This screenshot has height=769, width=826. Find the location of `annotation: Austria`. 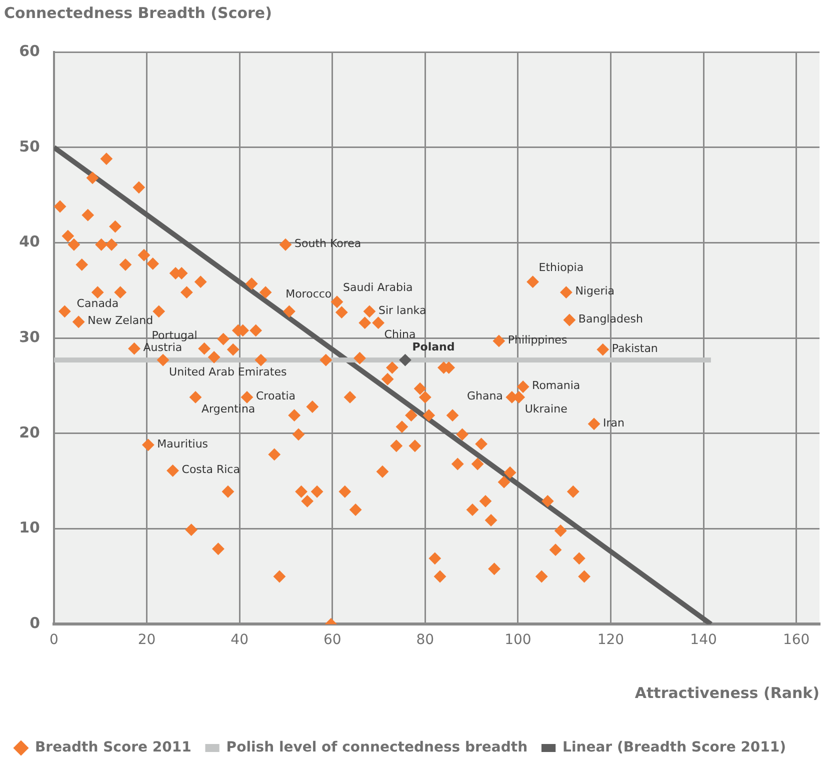

annotation: Austria is located at coordinates (162, 347).